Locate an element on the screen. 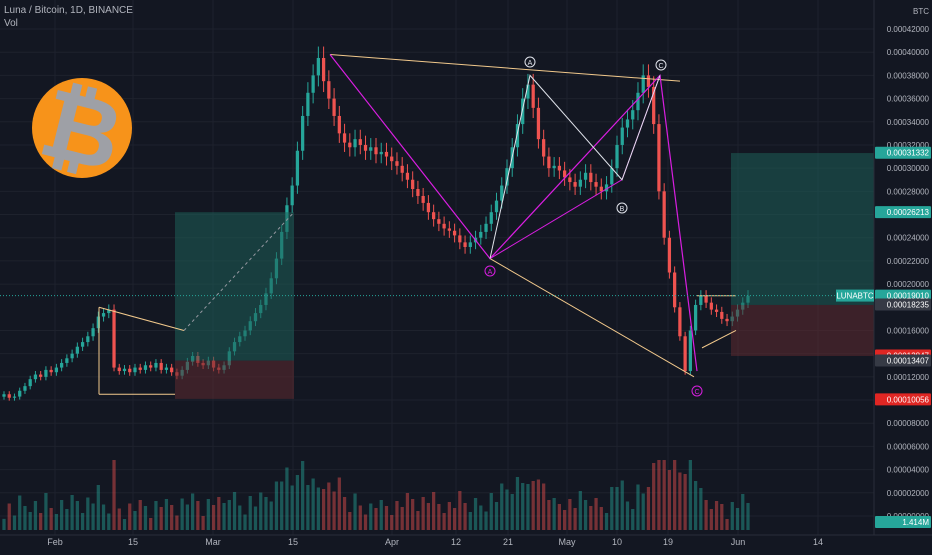 The width and height of the screenshot is (932, 555). time-tick-label: May is located at coordinates (567, 542).